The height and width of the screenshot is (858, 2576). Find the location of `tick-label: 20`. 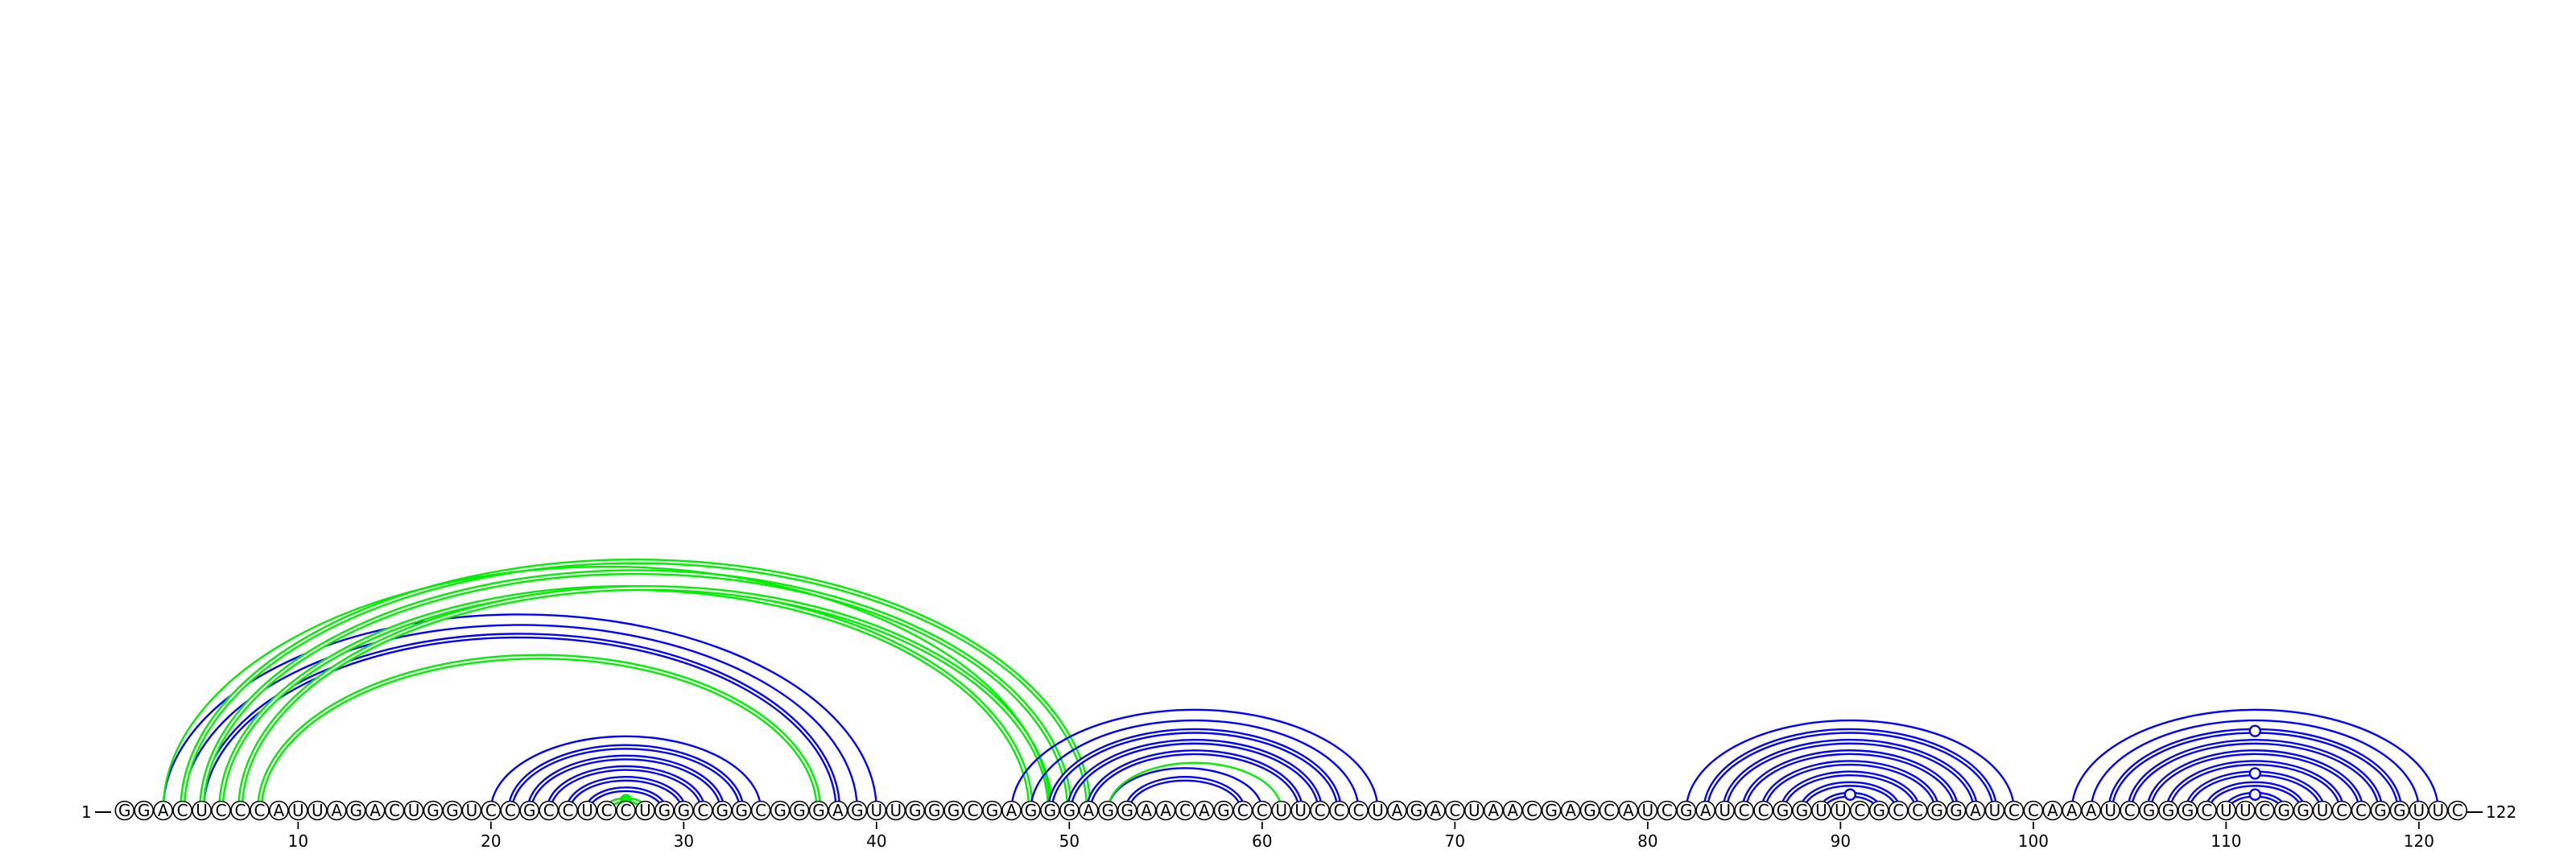

tick-label: 20 is located at coordinates (491, 841).